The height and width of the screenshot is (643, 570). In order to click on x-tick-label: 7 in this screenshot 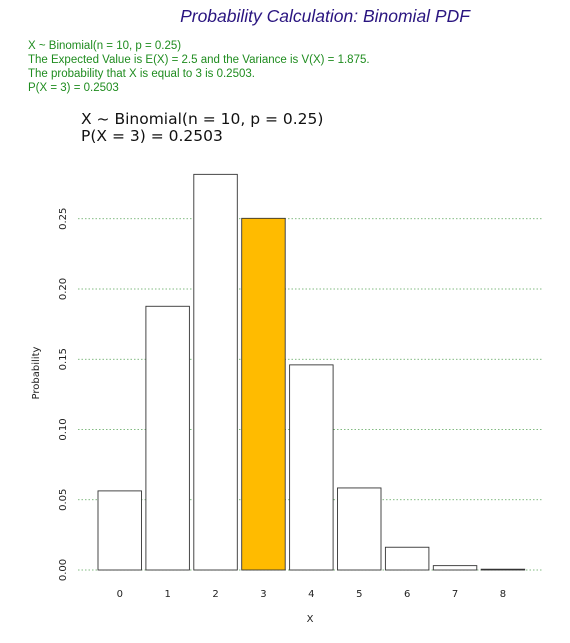, I will do `click(455, 594)`.